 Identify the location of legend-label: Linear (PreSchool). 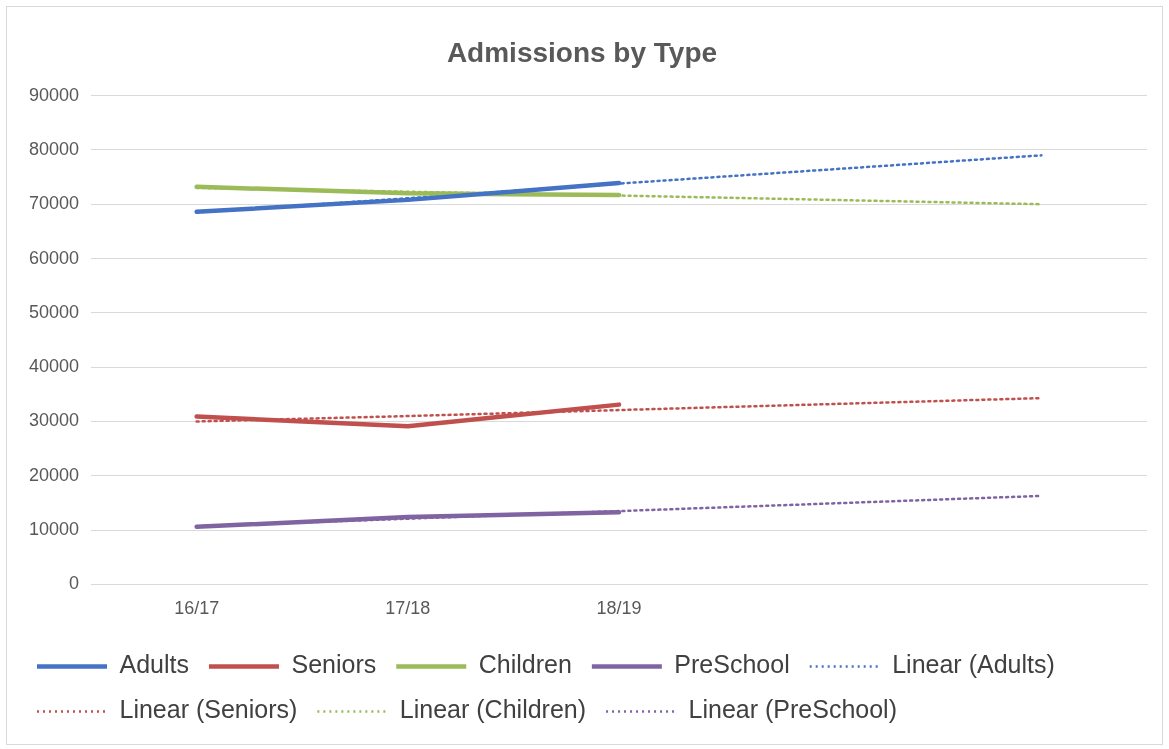
(792, 709).